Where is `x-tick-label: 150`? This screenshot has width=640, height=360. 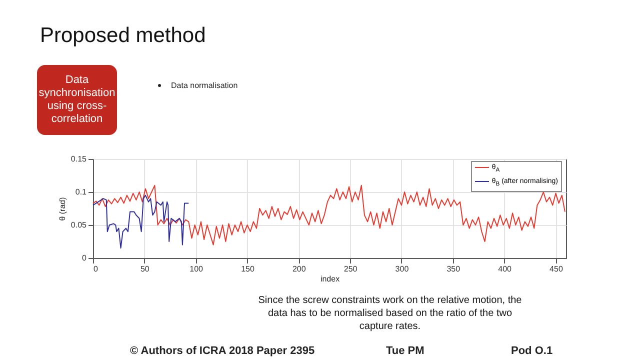
x-tick-label: 150 is located at coordinates (248, 269).